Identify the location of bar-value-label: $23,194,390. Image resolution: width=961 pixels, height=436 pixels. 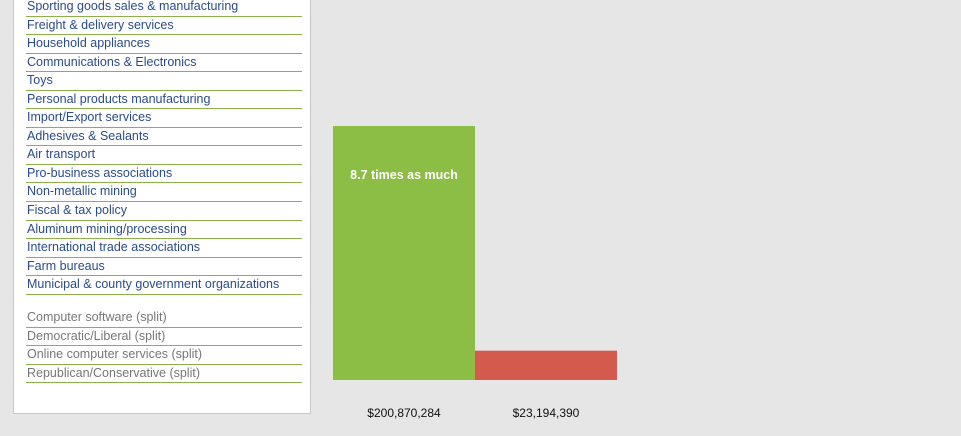
(546, 413).